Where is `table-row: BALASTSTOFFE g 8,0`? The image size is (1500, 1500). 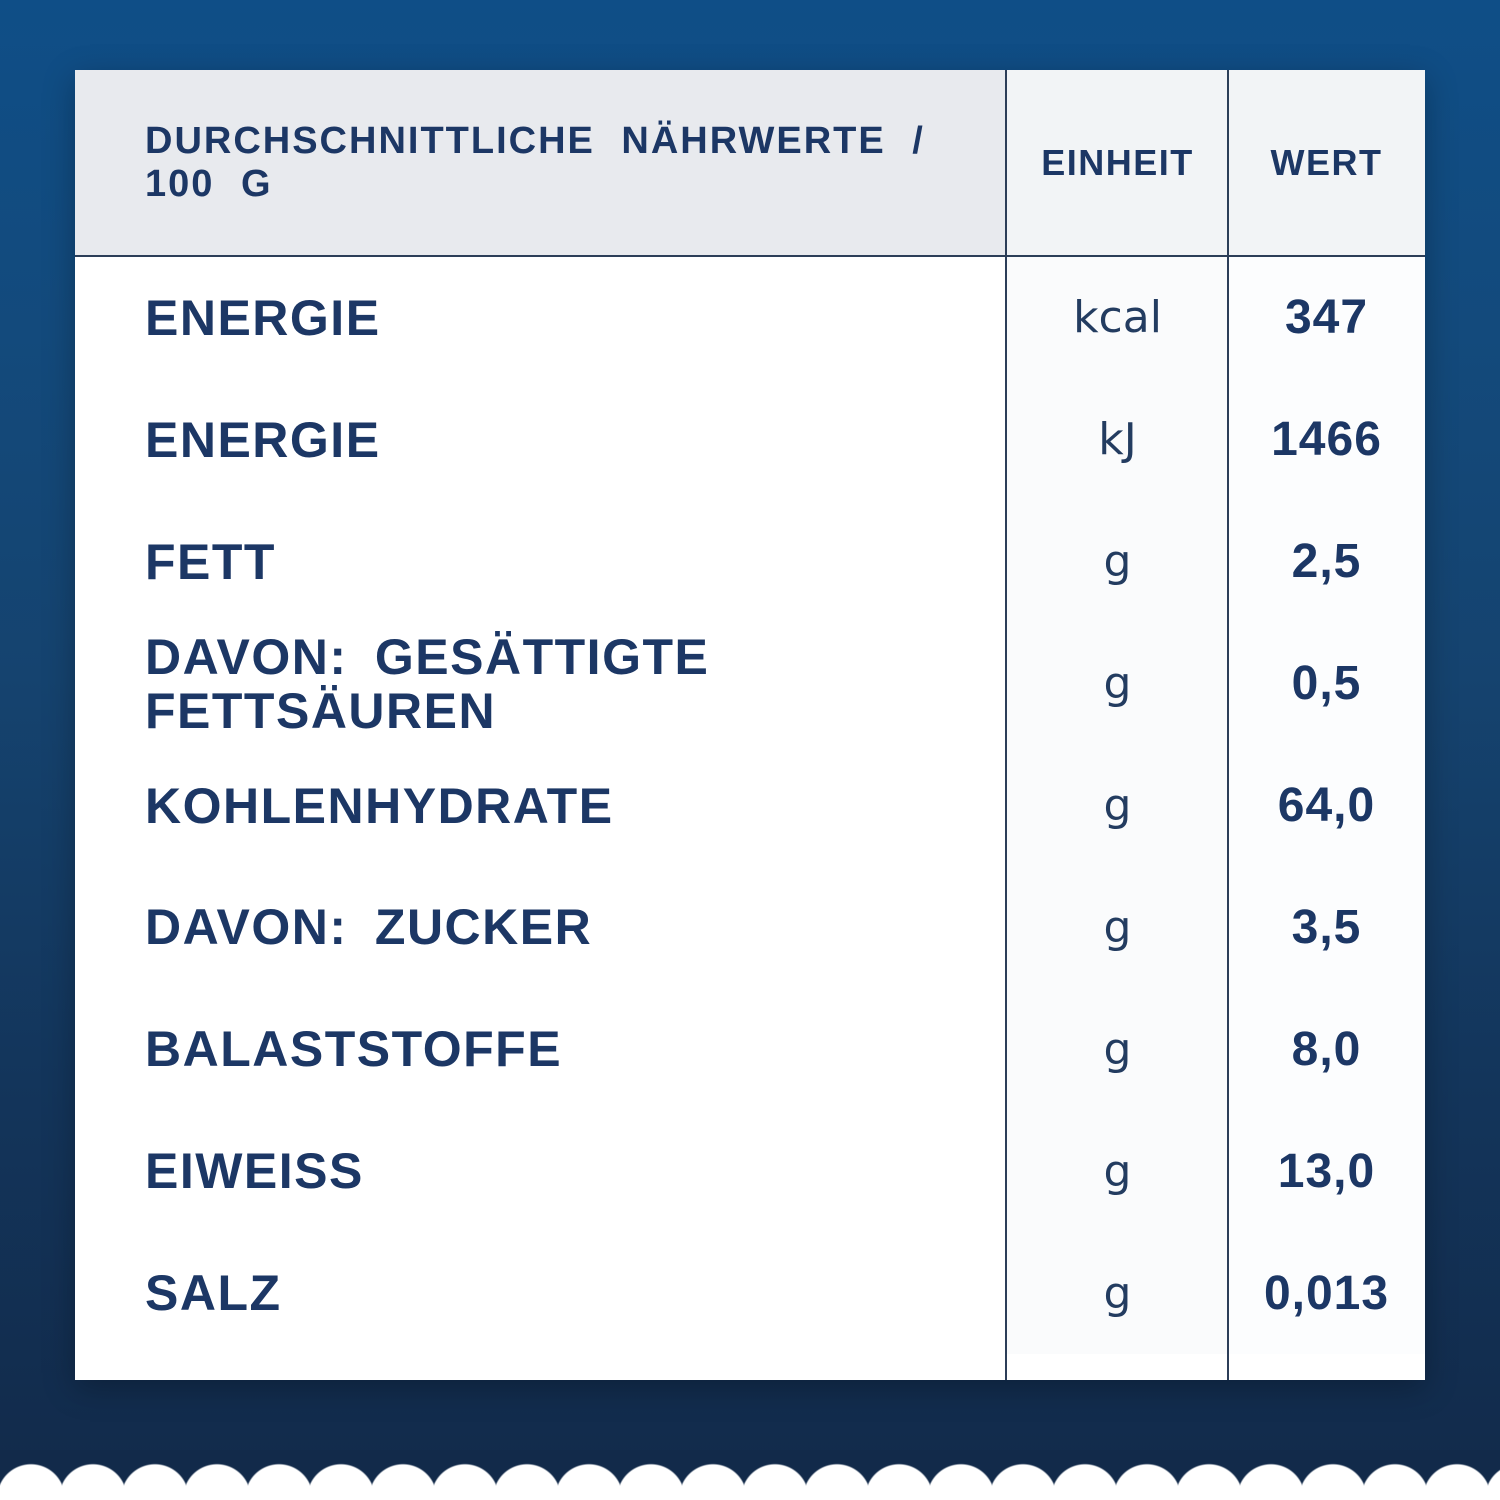
table-row: BALASTSTOFFE g 8,0 is located at coordinates (750, 1049).